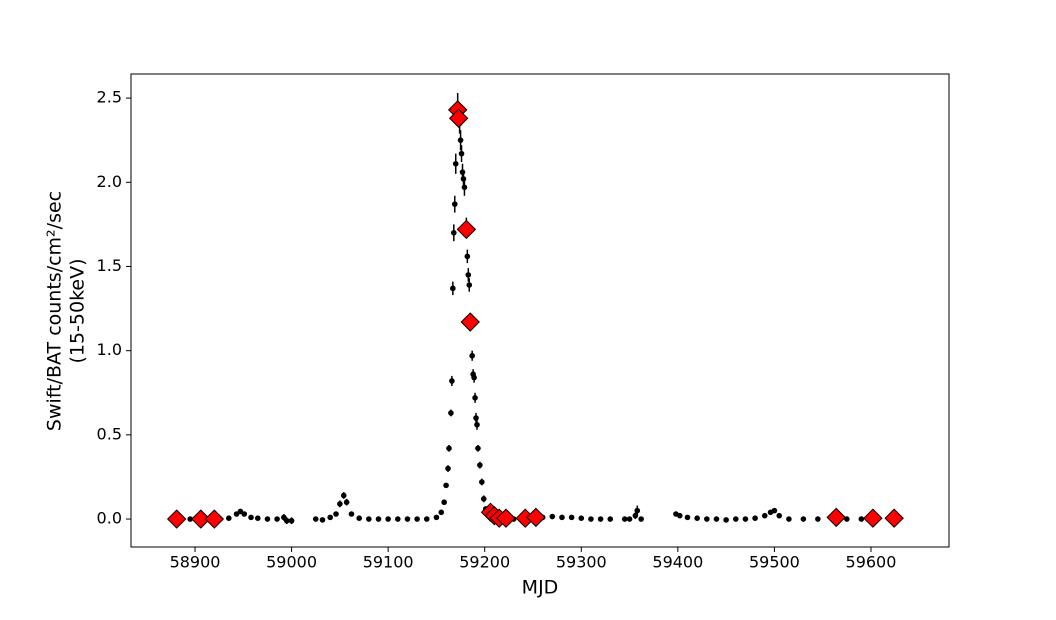 The width and height of the screenshot is (1056, 620). I want to click on x-tick-label: 59500, so click(774, 562).